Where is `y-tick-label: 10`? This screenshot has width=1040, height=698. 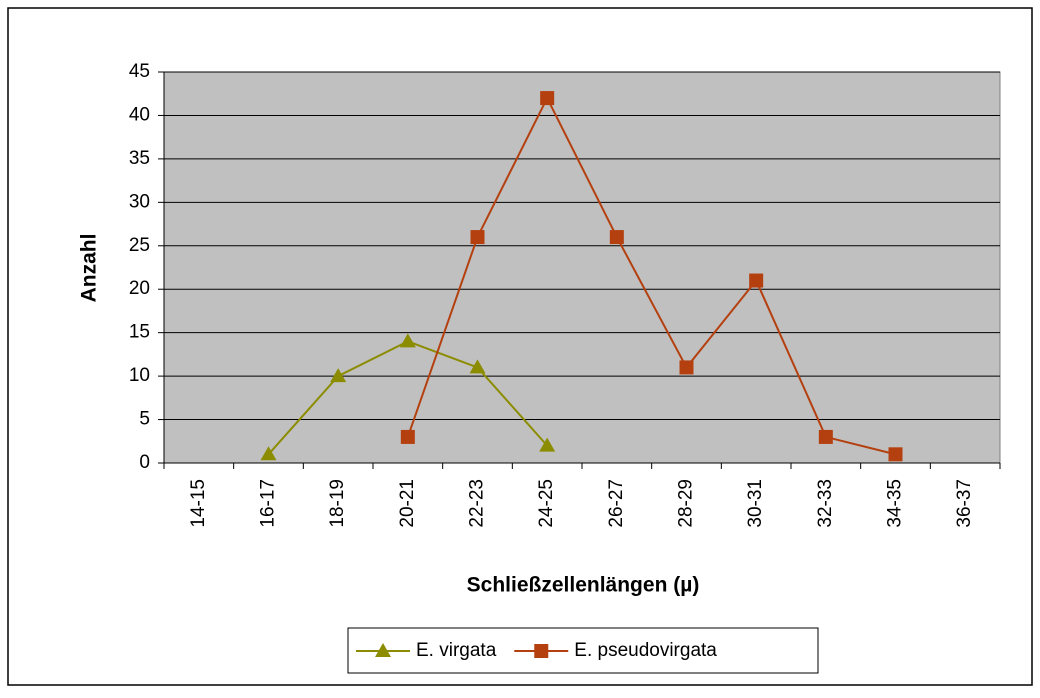 y-tick-label: 10 is located at coordinates (139, 375).